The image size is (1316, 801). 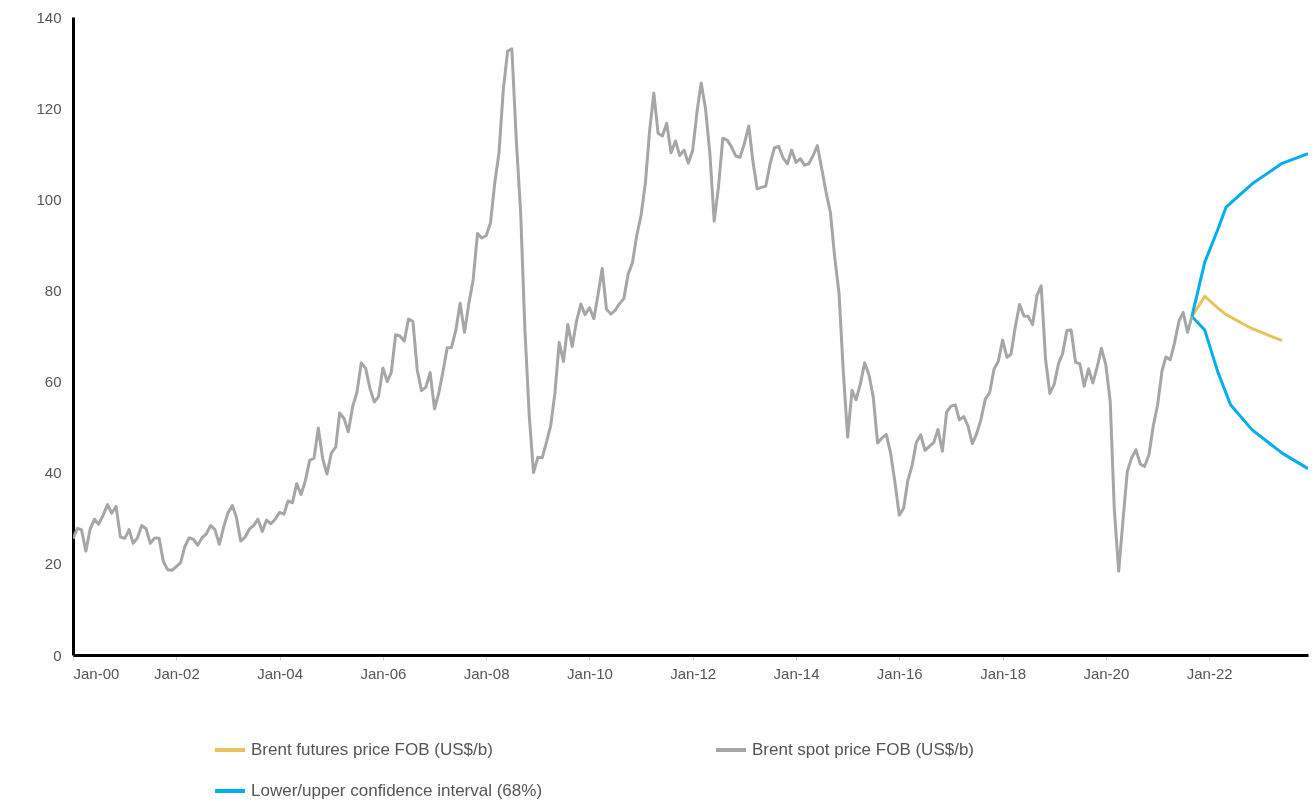 I want to click on x-tick-label: Jan-12, so click(x=693, y=673).